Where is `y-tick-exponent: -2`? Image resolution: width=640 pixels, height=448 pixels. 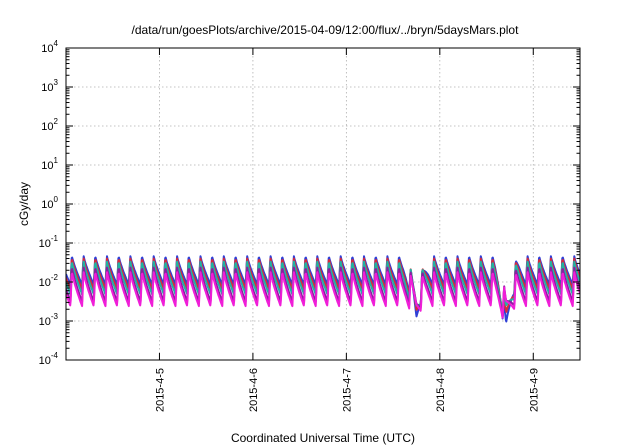 y-tick-exponent: -2 is located at coordinates (55, 277).